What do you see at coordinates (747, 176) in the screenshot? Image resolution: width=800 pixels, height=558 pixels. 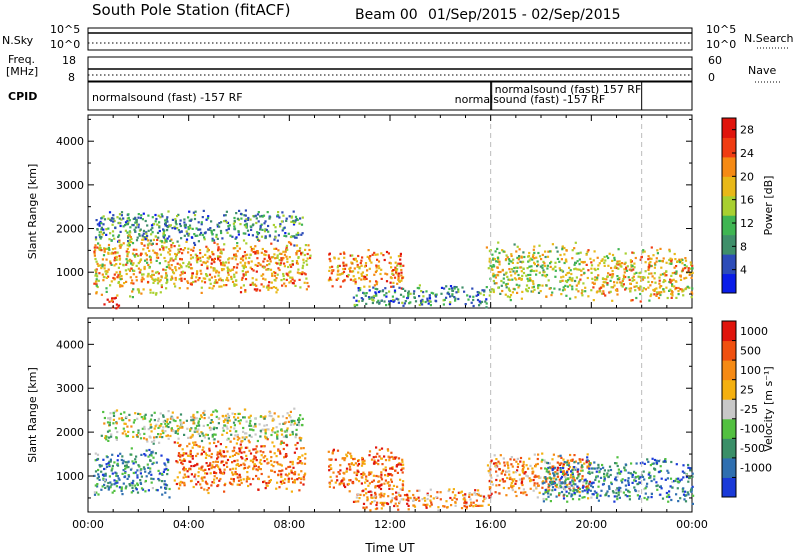 I see `colorbar-tick-label: 20` at bounding box center [747, 176].